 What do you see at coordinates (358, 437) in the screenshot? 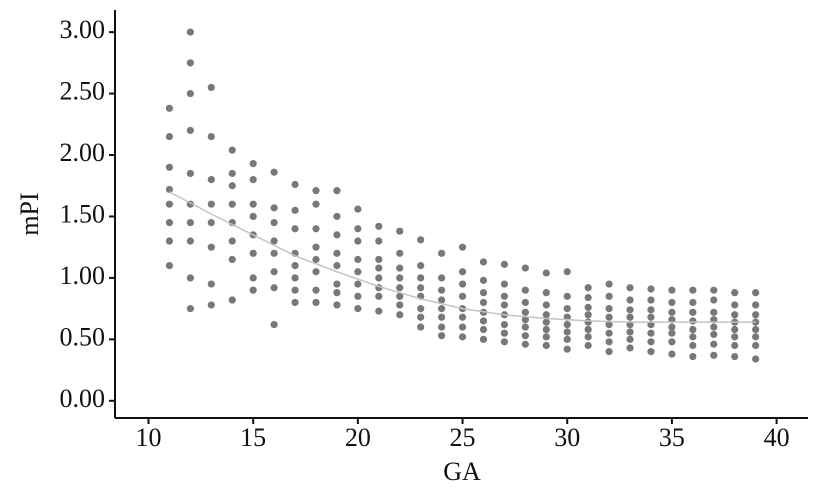
I see `x-tick-label: 20` at bounding box center [358, 437].